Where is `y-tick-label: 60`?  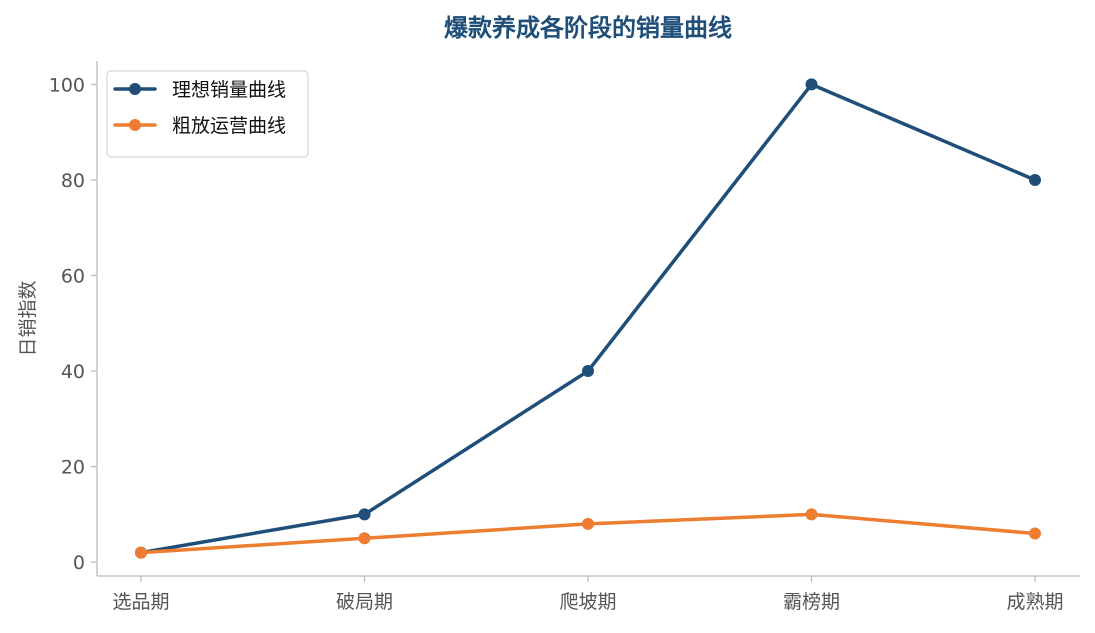
y-tick-label: 60 is located at coordinates (73, 277).